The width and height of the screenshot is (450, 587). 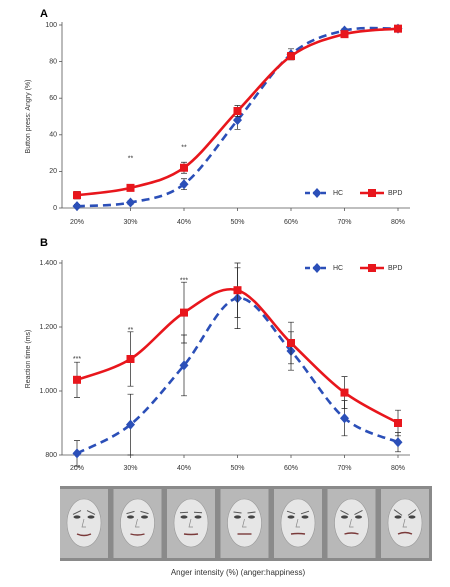 What do you see at coordinates (51, 25) in the screenshot?
I see `y-tick-label: 100` at bounding box center [51, 25].